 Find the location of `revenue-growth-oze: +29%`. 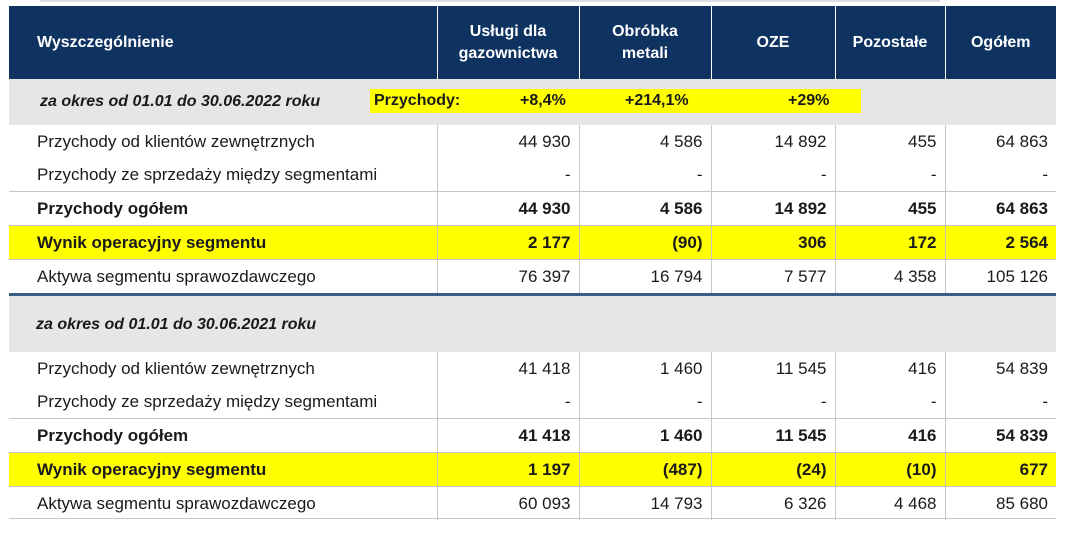

revenue-growth-oze: +29% is located at coordinates (809, 100).